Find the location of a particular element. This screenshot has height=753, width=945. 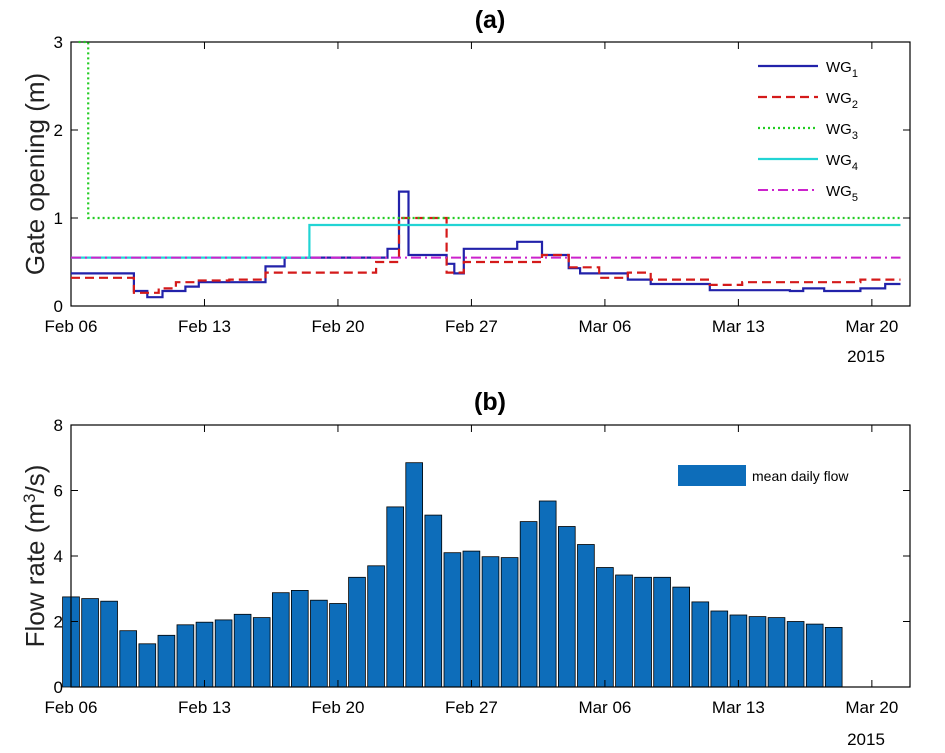

legend-label-wg2: WG2 is located at coordinates (842, 100).